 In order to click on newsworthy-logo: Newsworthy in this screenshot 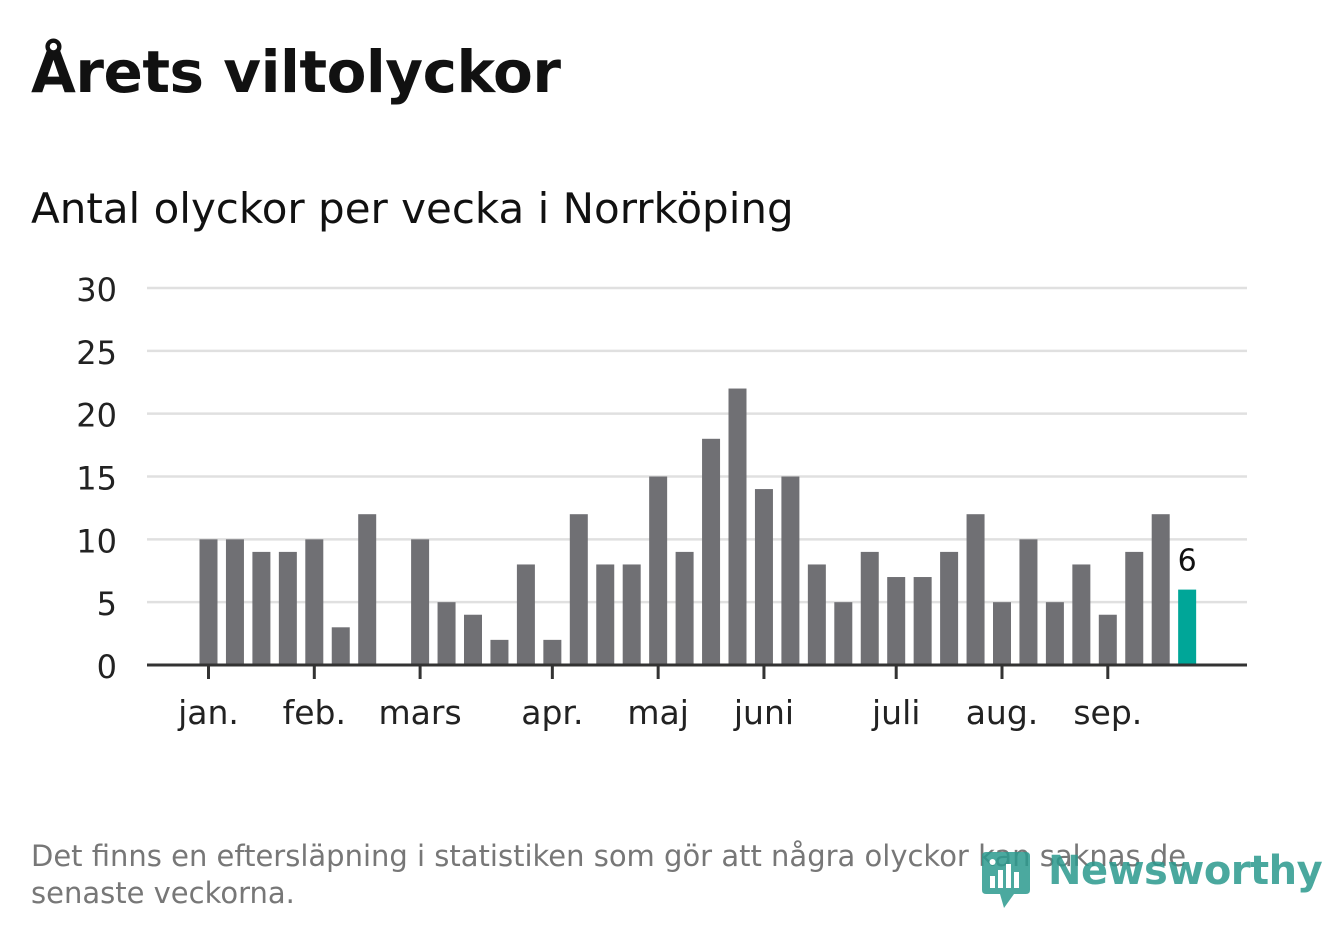, I will do `click(1151, 881)`.